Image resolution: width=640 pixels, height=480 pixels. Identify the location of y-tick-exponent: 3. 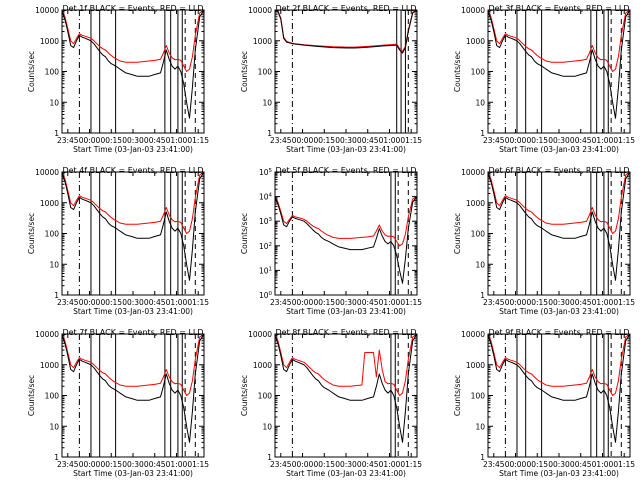
(271, 220).